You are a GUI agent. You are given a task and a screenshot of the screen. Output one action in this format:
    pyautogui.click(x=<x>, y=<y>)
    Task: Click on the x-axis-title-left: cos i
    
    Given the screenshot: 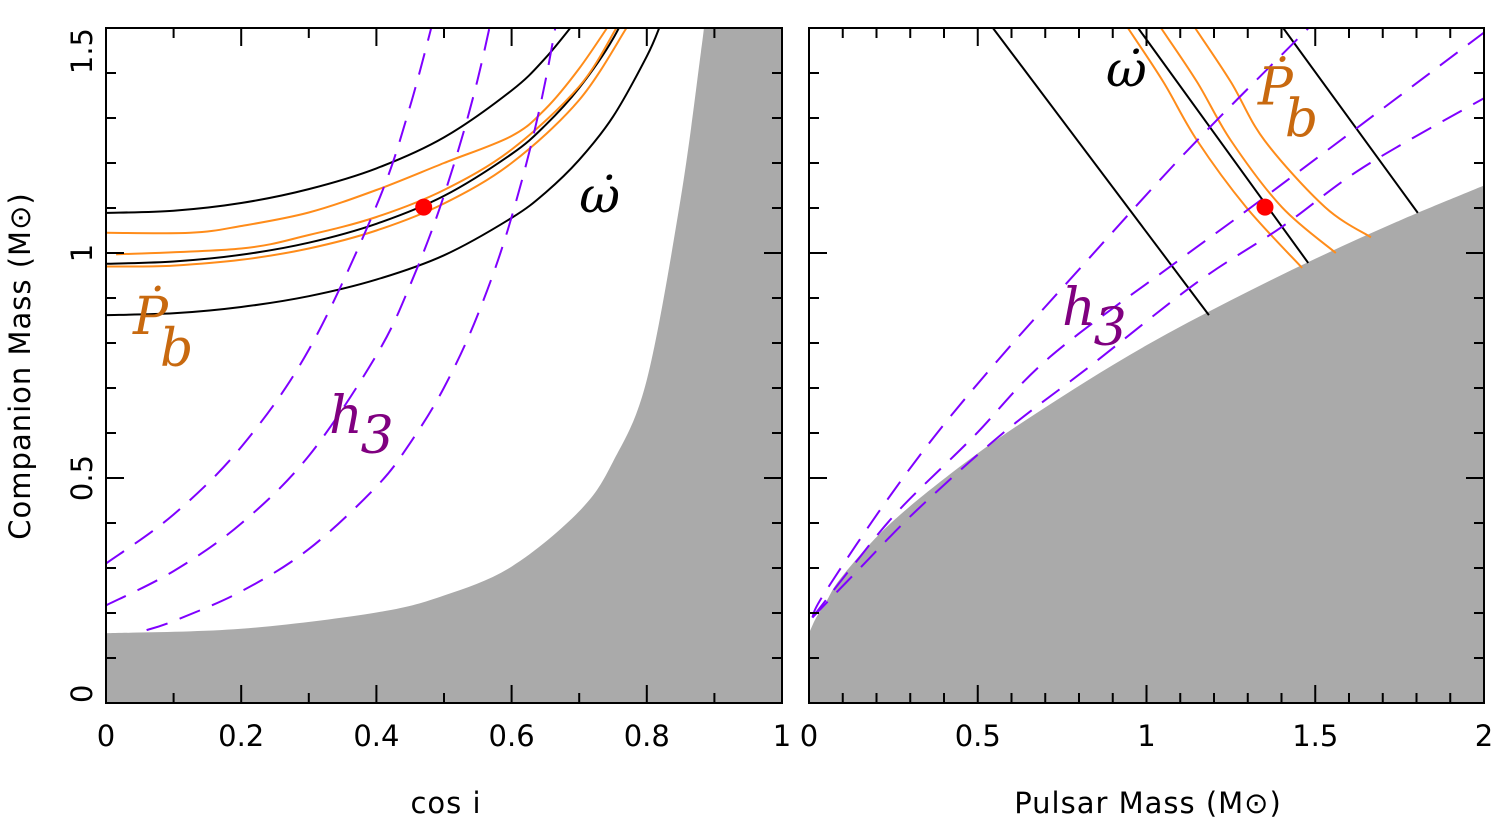 What is the action you would take?
    pyautogui.click(x=445, y=803)
    